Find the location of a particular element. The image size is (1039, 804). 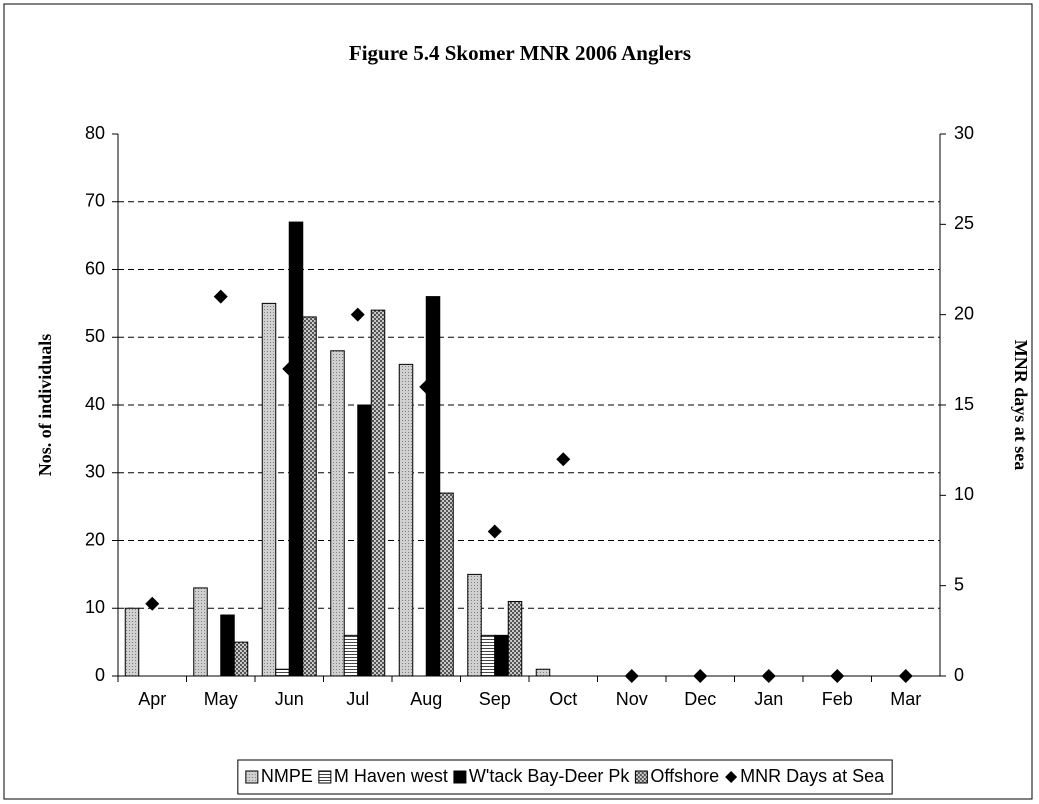

x-tick-label: Aug is located at coordinates (426, 699).